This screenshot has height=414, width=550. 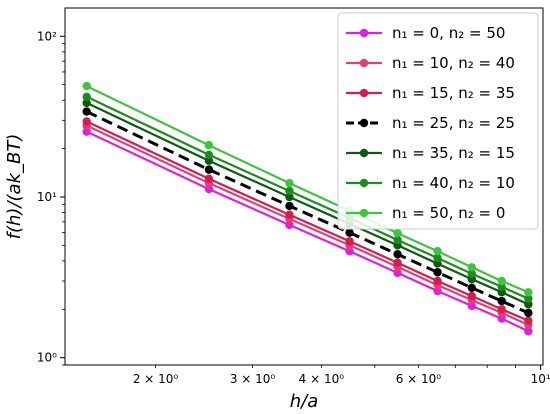 What do you see at coordinates (253, 379) in the screenshot?
I see `x-tick-label: 3 × 10⁰` at bounding box center [253, 379].